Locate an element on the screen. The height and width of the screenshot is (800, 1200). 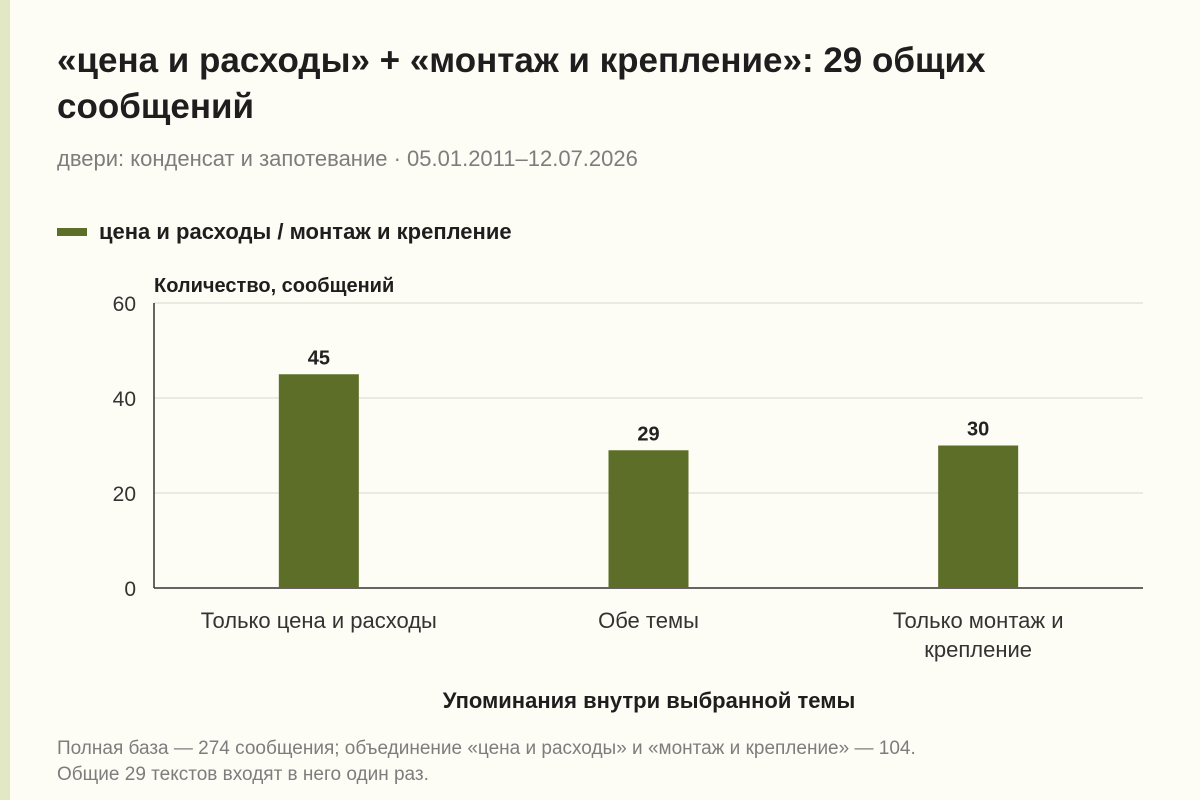
data-label: 30 is located at coordinates (978, 430).